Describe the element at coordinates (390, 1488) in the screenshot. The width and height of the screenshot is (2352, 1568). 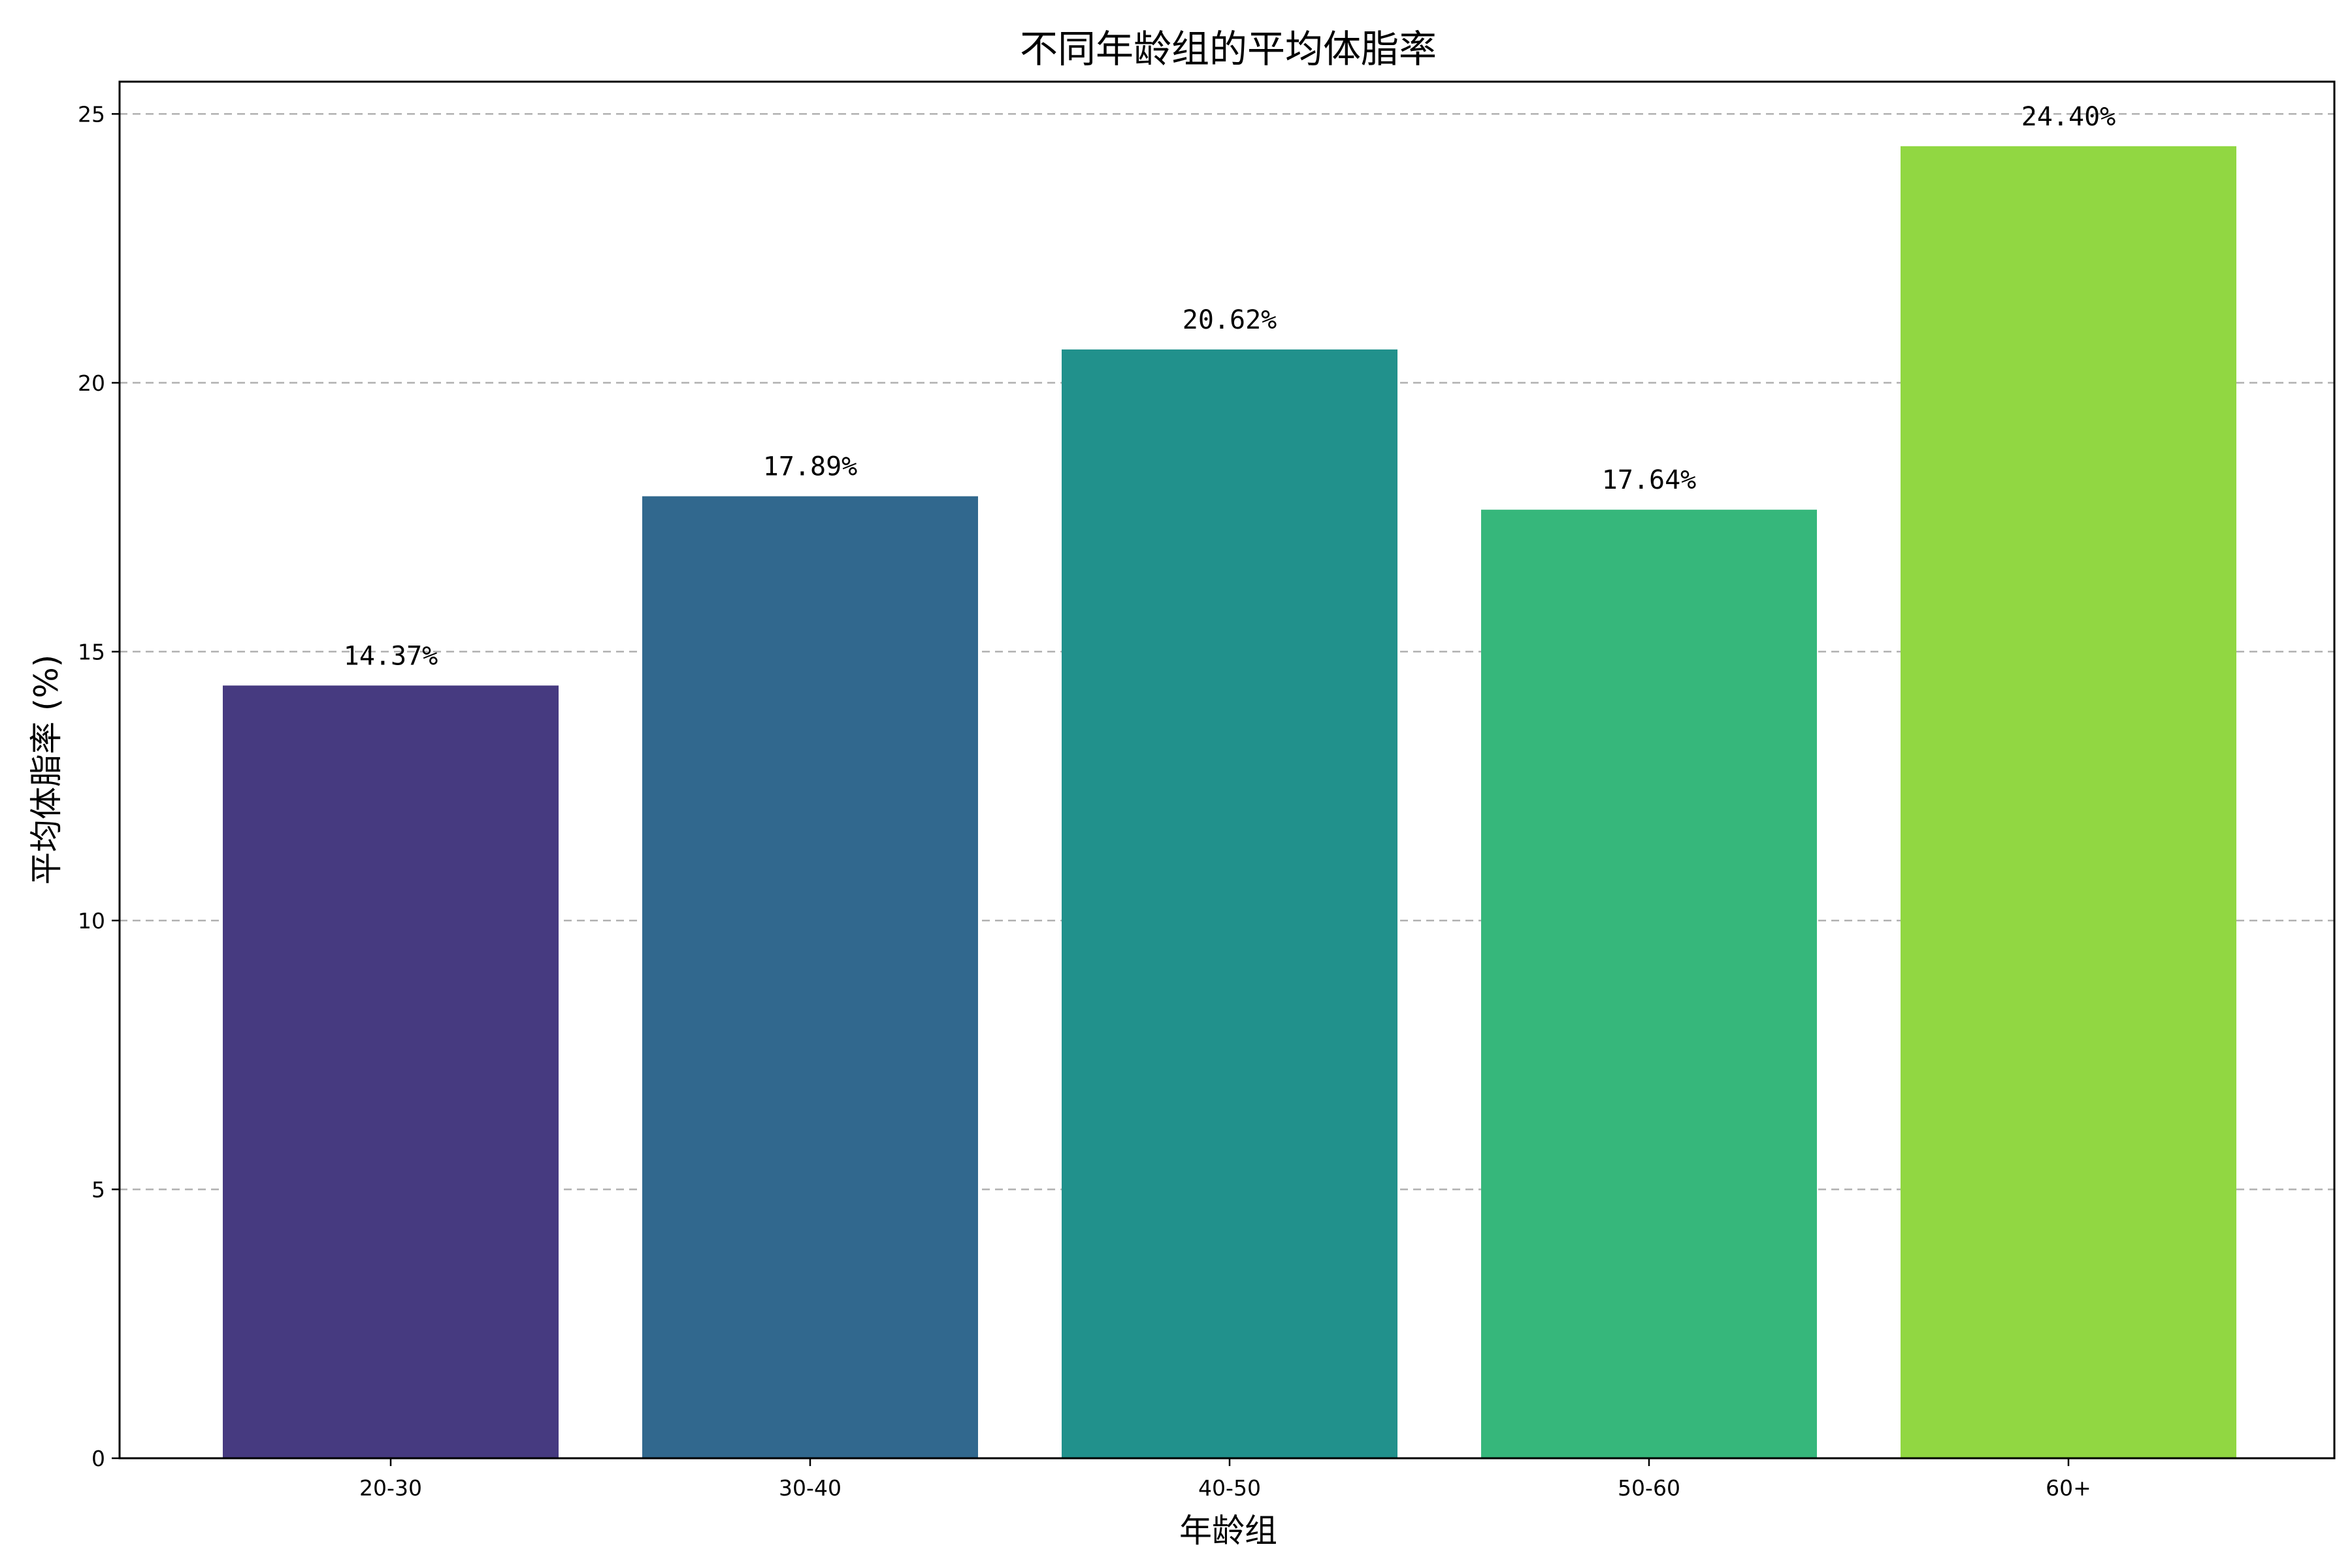
I see `x-tick-label-20-30: 20-30` at that location.